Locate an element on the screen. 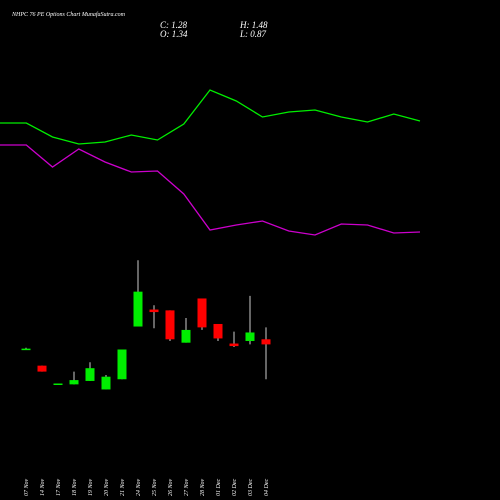 Image resolution: width=500 pixels, height=500 pixels. x-tick-label: 14 Nov is located at coordinates (42, 487).